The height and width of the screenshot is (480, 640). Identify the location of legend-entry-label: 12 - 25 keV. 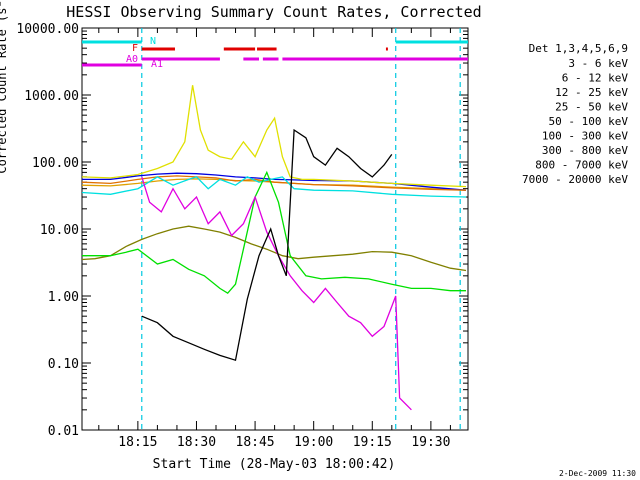
(591, 92).